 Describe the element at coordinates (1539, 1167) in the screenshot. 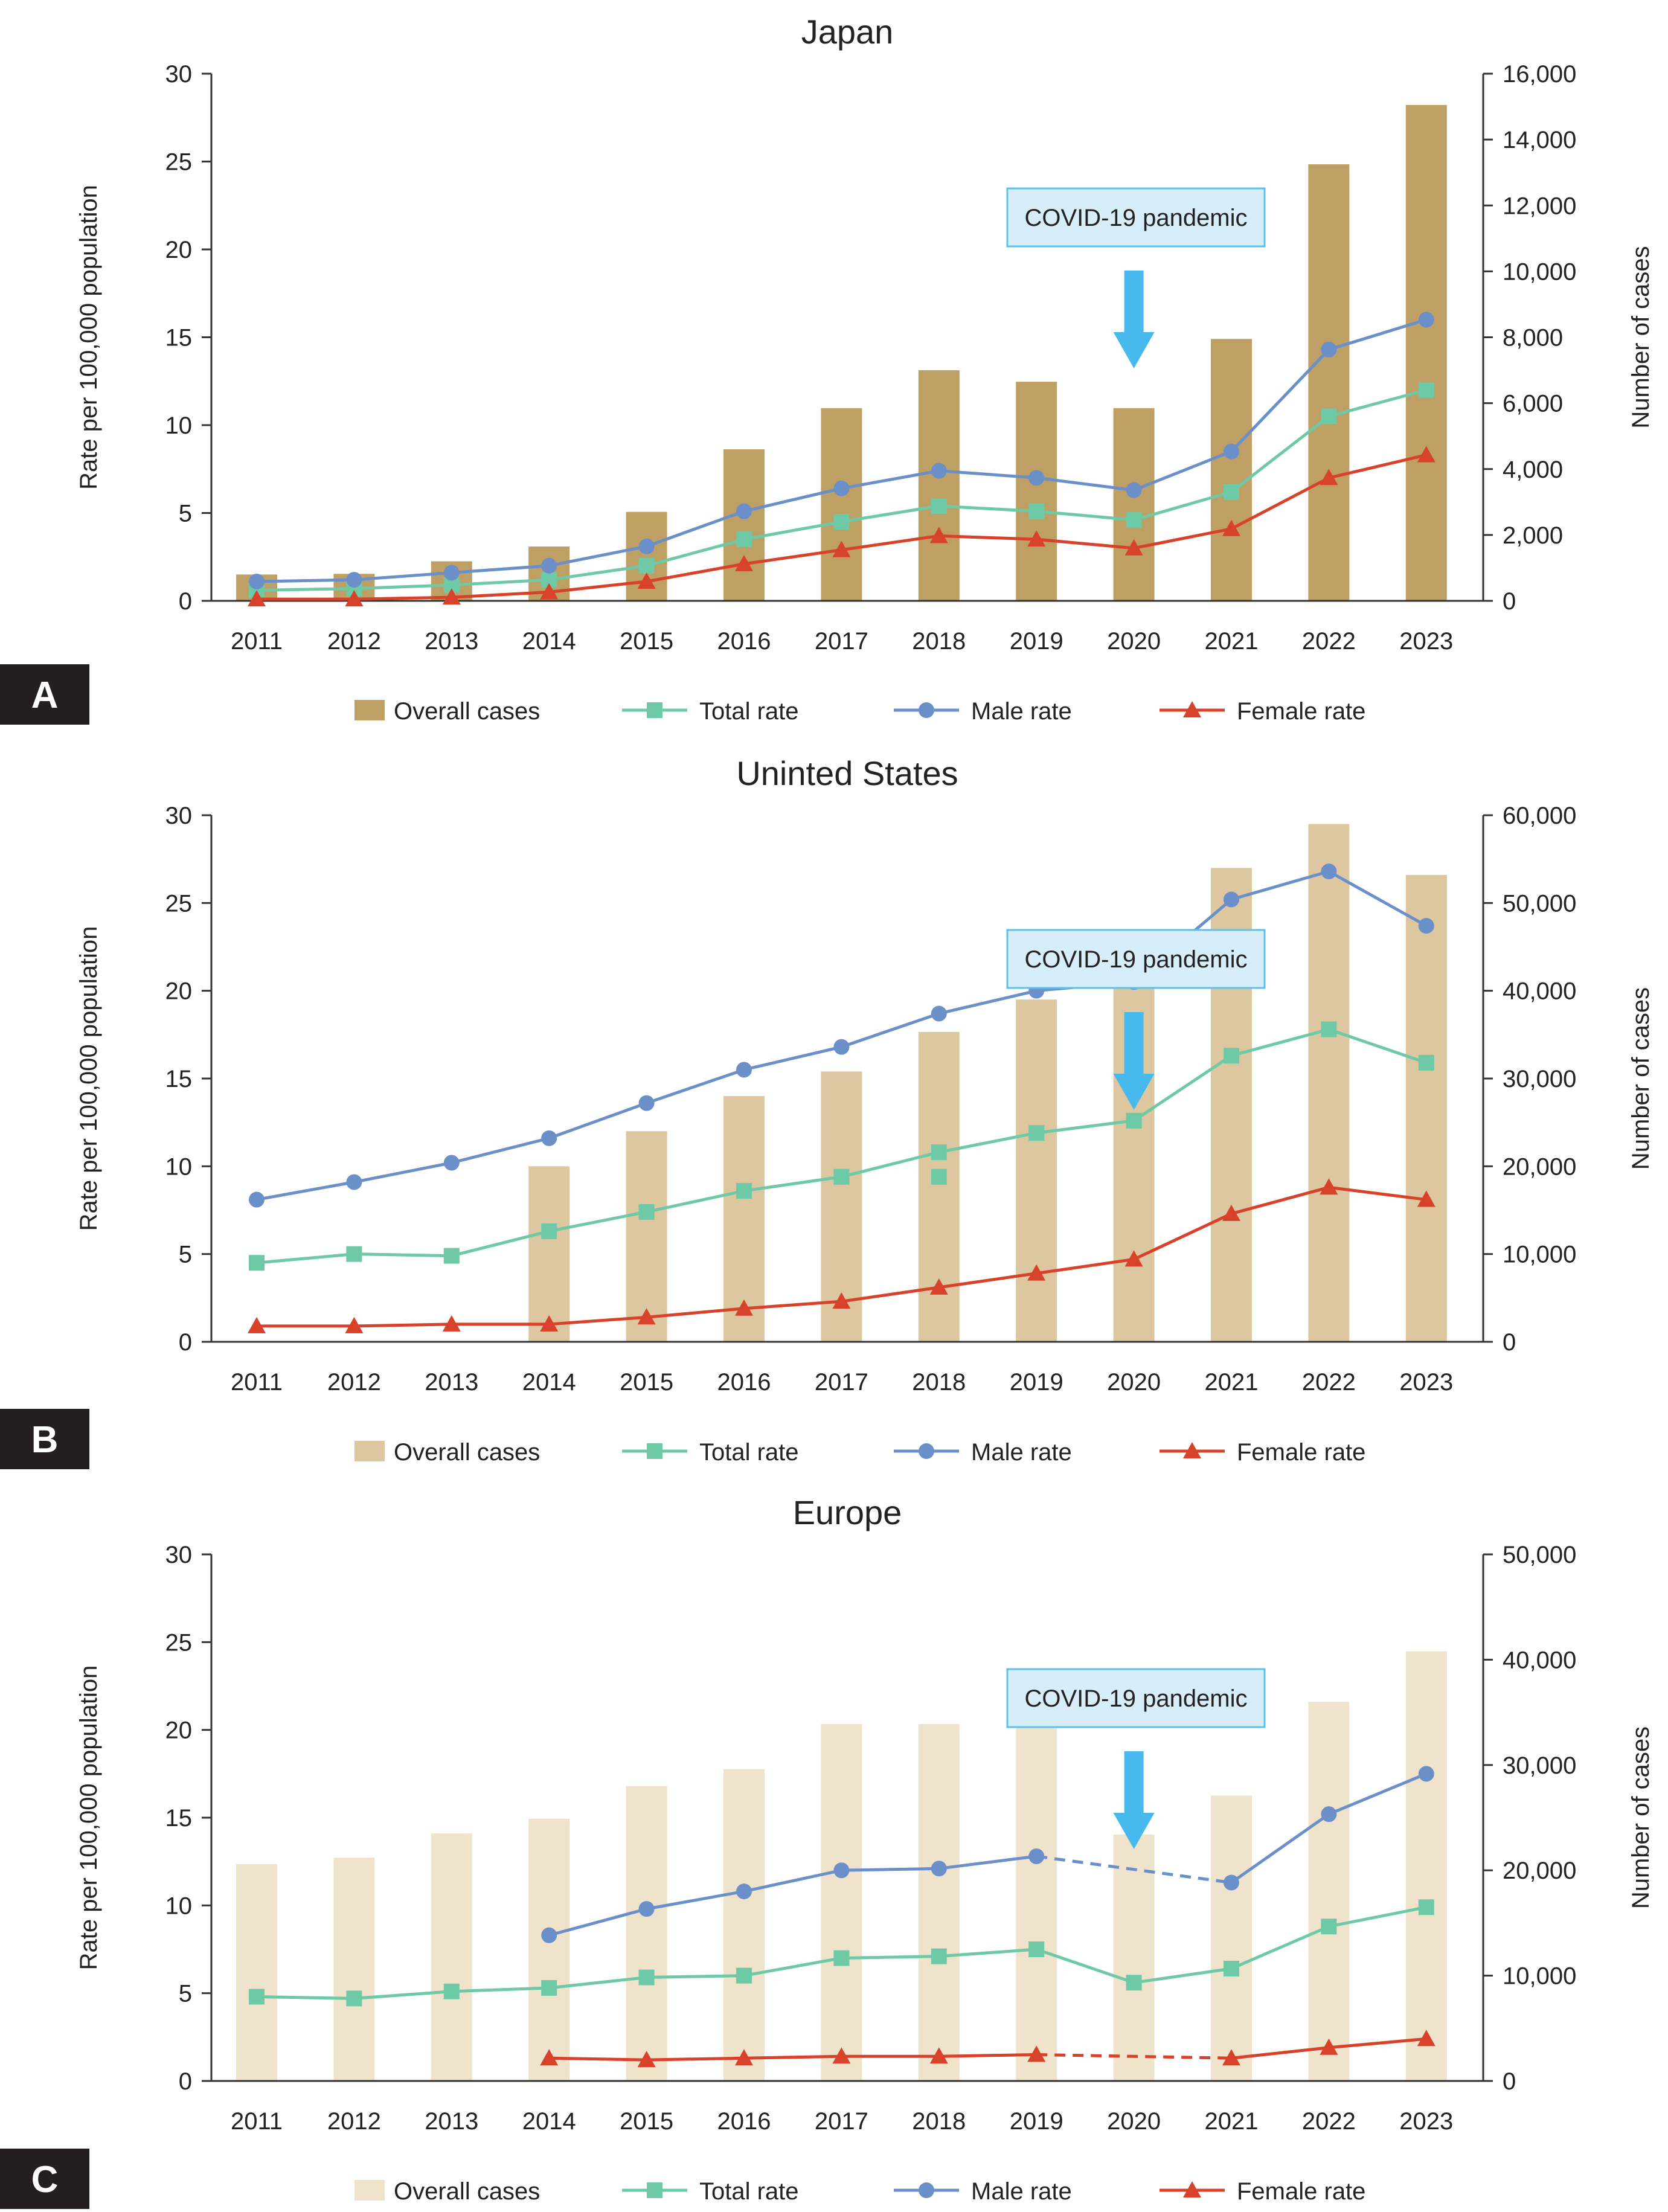

I see `y2-tick-label: 20,000` at that location.